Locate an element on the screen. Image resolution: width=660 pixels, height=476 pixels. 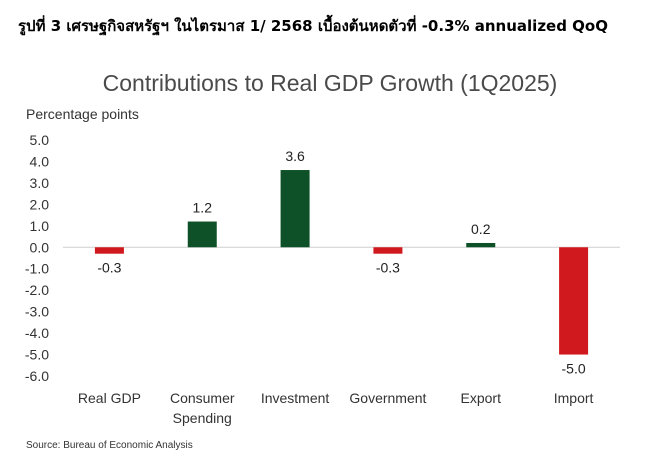
y-tick-label: 3.0 is located at coordinates (40, 183).